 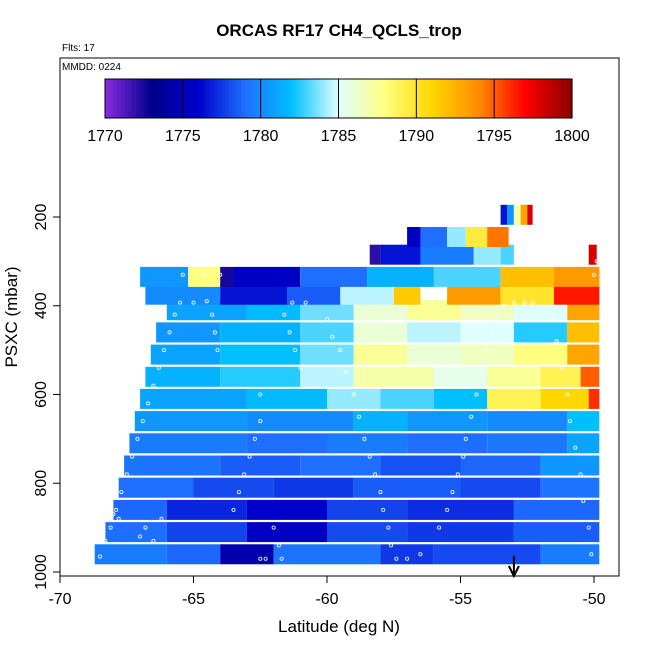 What do you see at coordinates (11, 316) in the screenshot?
I see `y-axis-label: PSXC (mbar)` at bounding box center [11, 316].